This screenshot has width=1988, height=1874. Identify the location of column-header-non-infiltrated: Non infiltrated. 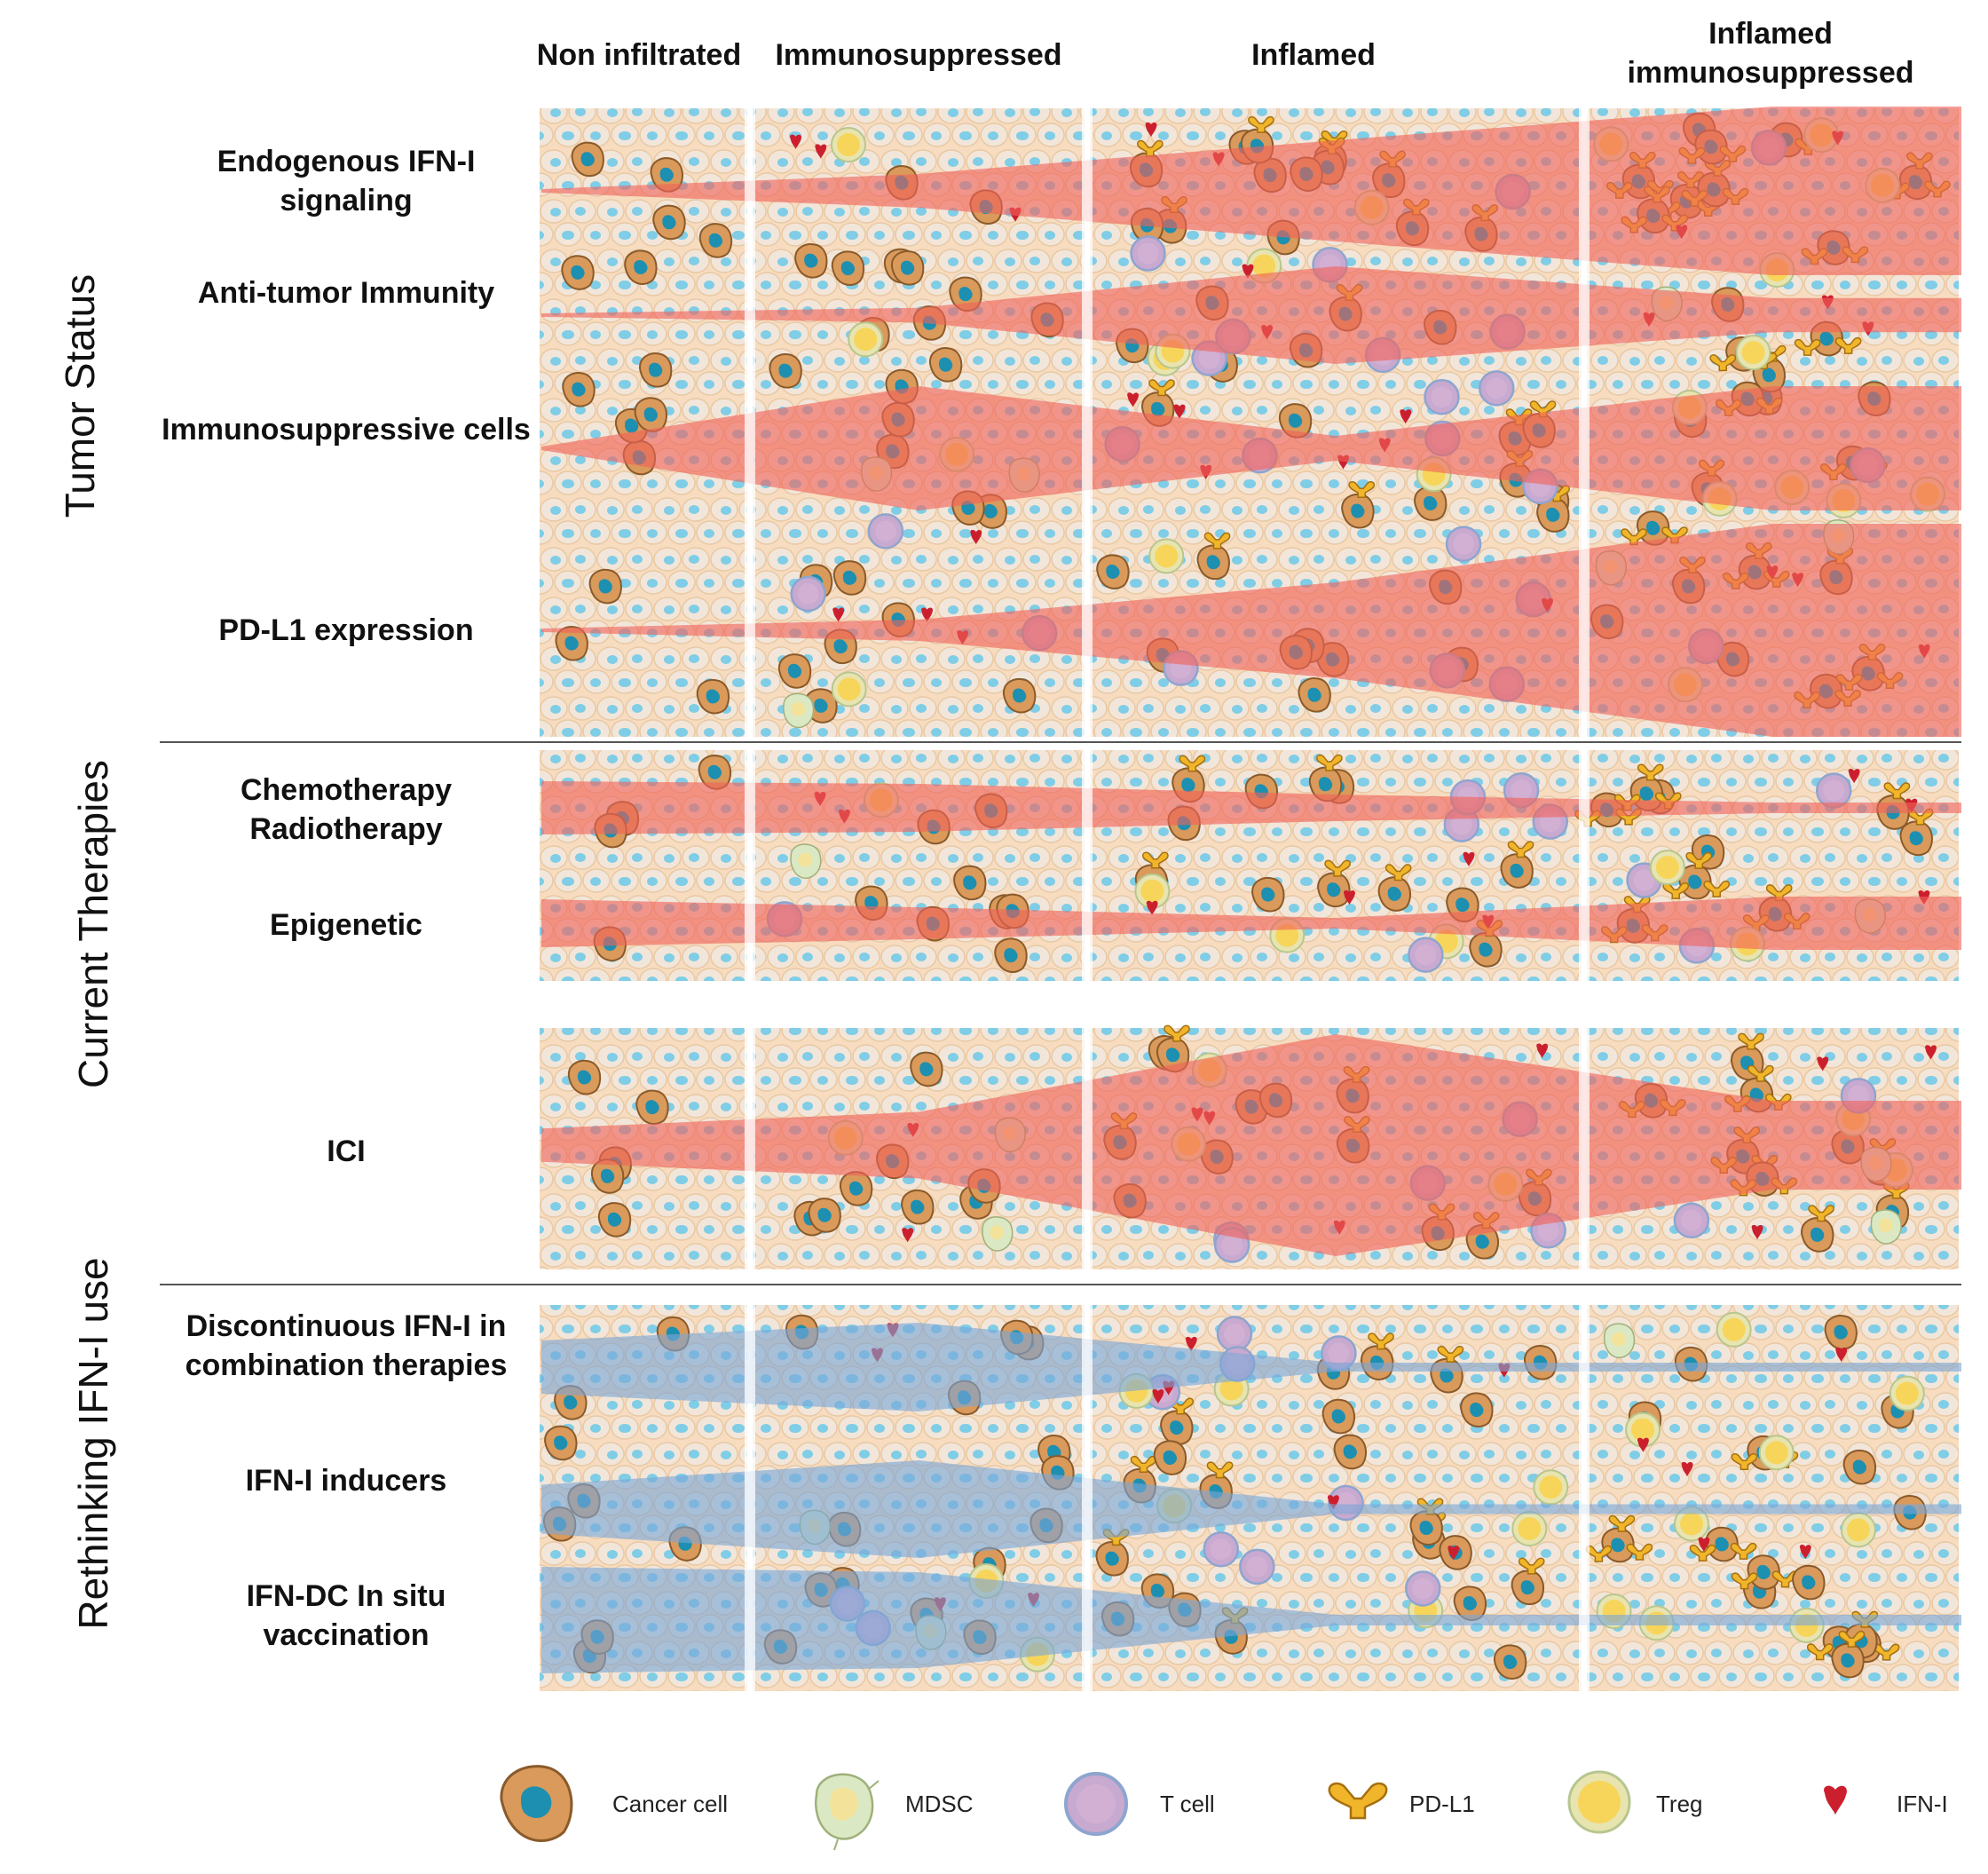
(639, 55).